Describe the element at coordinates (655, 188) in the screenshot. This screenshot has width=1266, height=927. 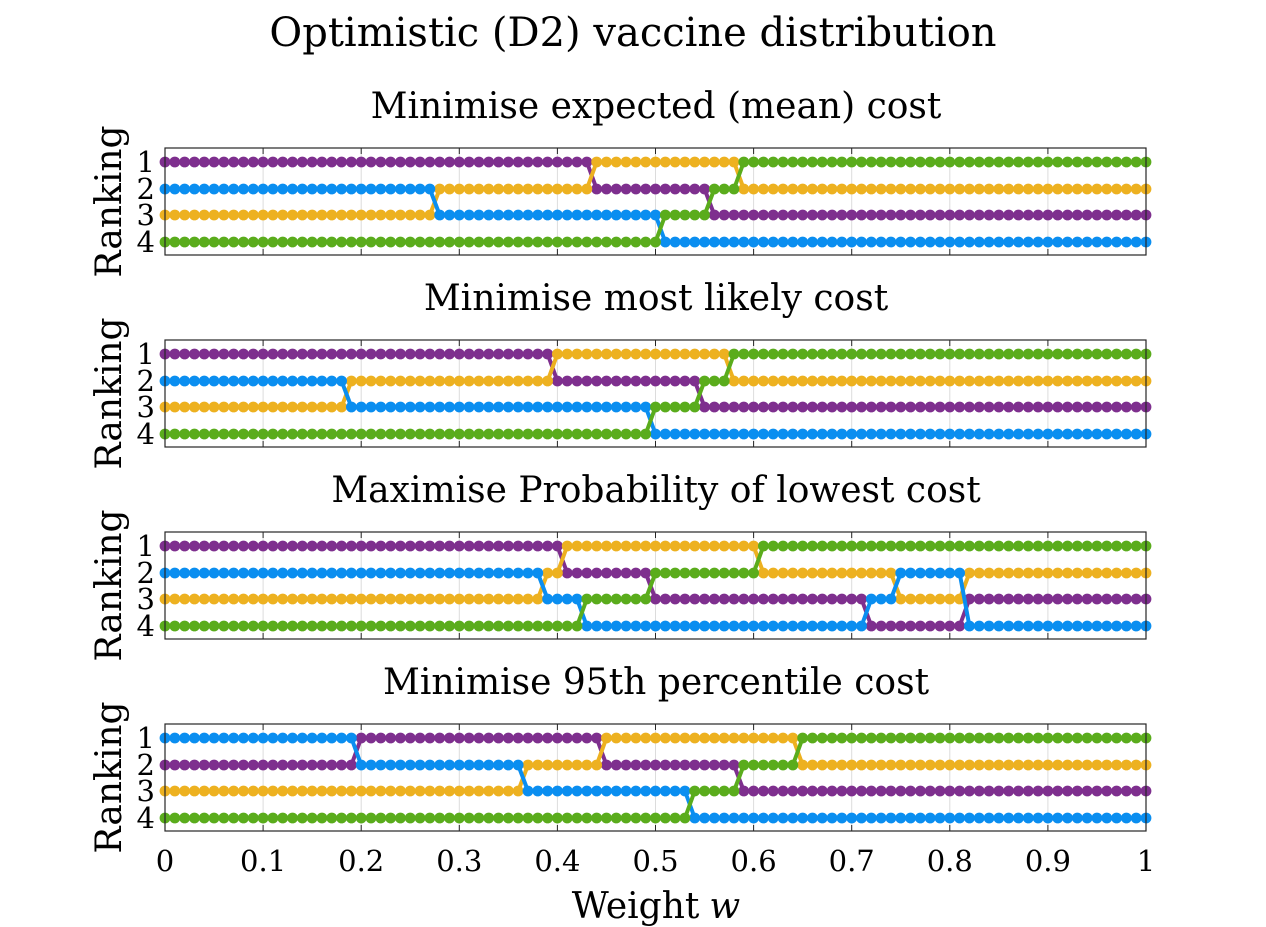
I see `series-purple` at that location.